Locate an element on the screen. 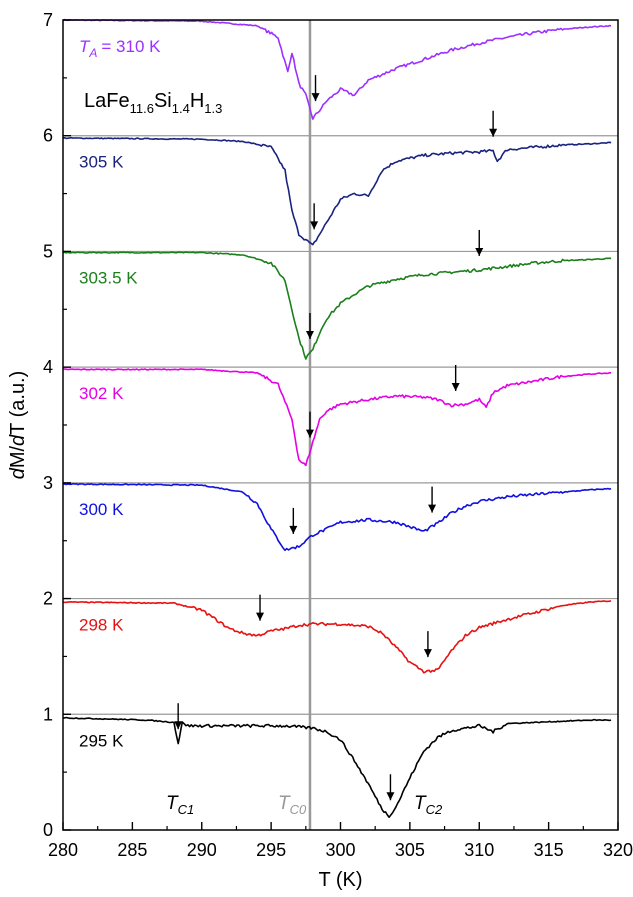  tc2-annotation: TC2 is located at coordinates (428, 805).